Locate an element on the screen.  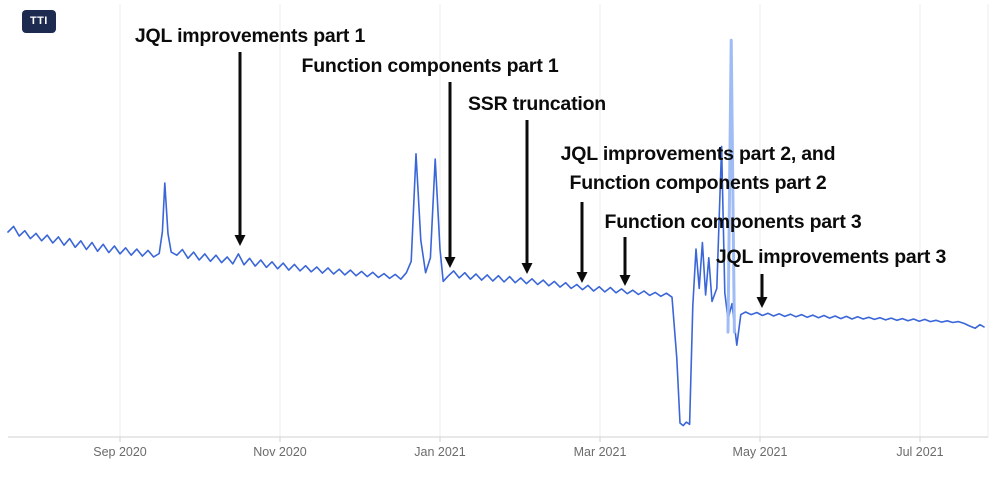
annotation-label: Function components part 2 is located at coordinates (698, 183).